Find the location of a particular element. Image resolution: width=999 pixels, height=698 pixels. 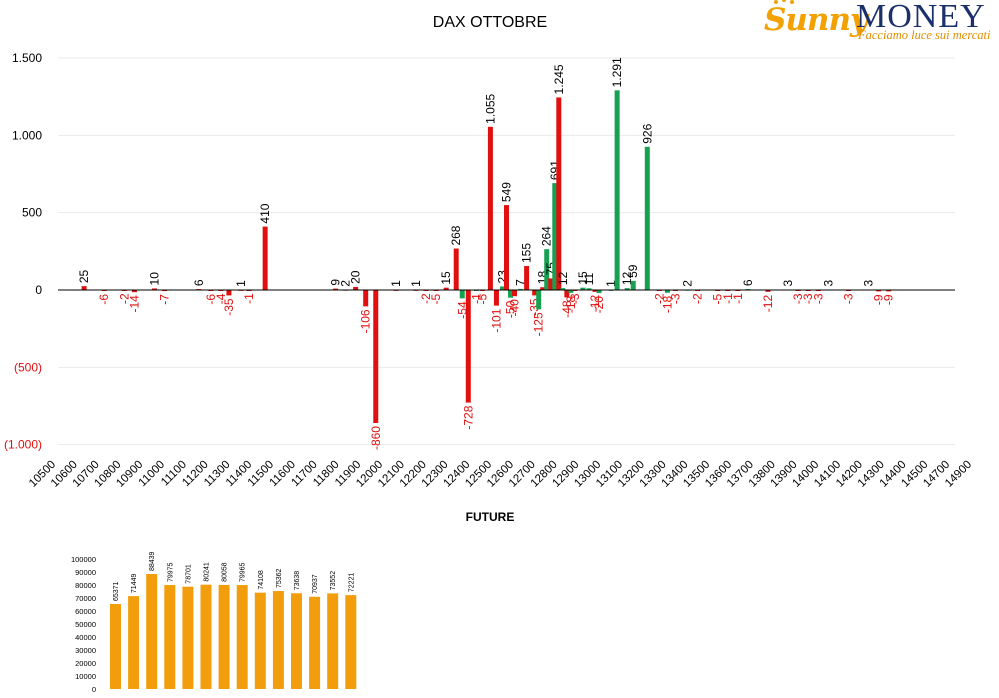

data-label: -54 is located at coordinates (462, 310).